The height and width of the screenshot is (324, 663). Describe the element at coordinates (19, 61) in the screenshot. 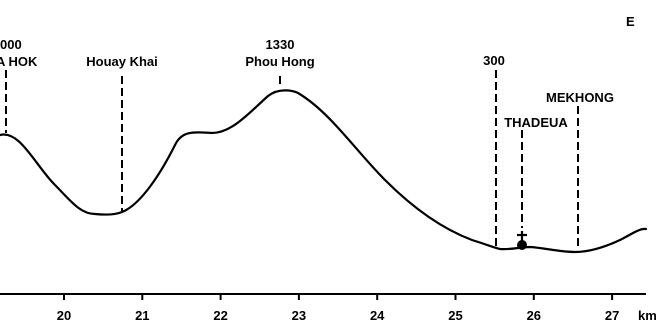

I see `hok-name-label: A HOK` at that location.